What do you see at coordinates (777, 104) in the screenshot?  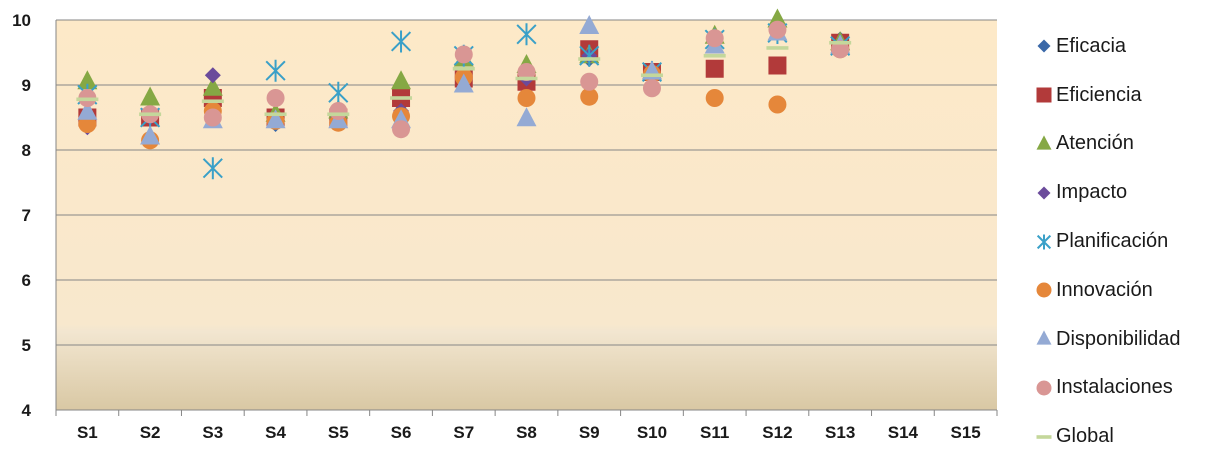 I see `point-Innovación-S12` at bounding box center [777, 104].